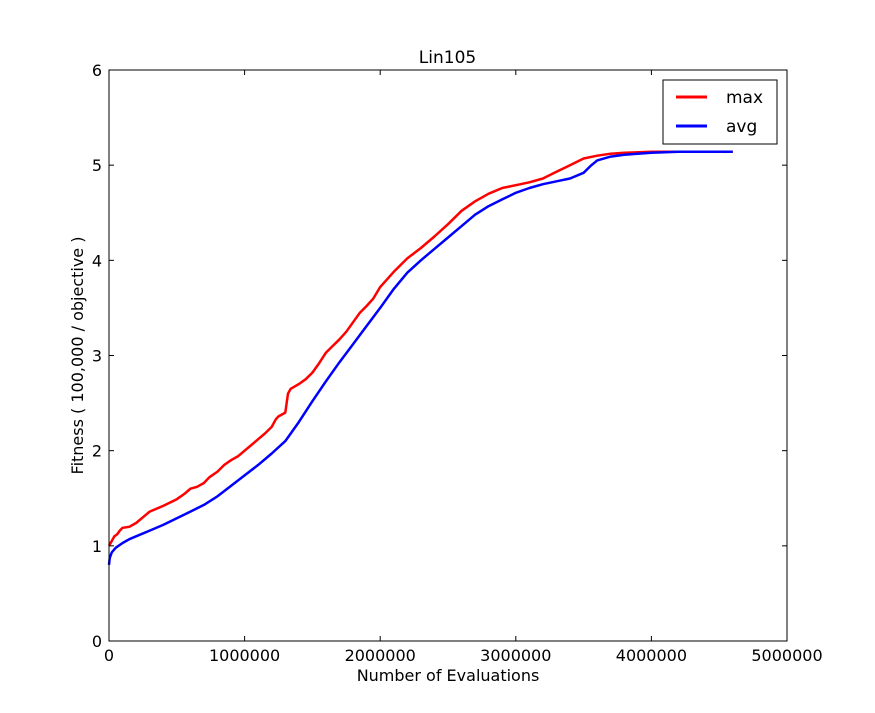 The height and width of the screenshot is (713, 875). What do you see at coordinates (741, 127) in the screenshot?
I see `legend-label-avg: avg` at bounding box center [741, 127].